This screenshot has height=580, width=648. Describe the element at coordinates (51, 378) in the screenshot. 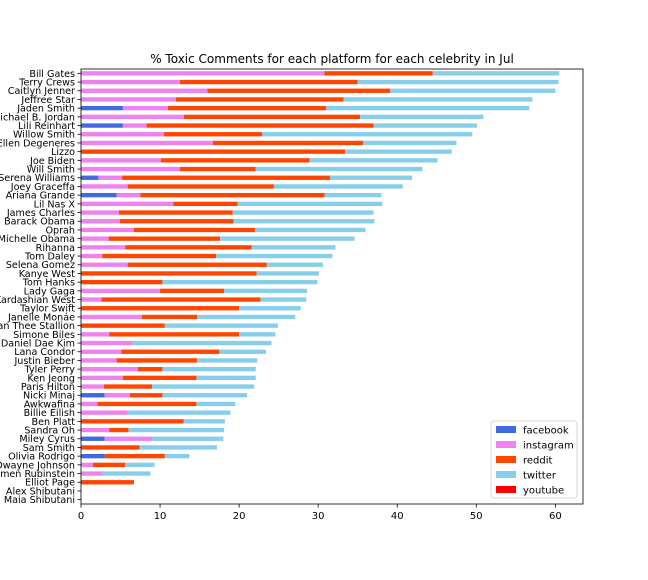

I see `y-tick-label: Ken Jeong` at that location.